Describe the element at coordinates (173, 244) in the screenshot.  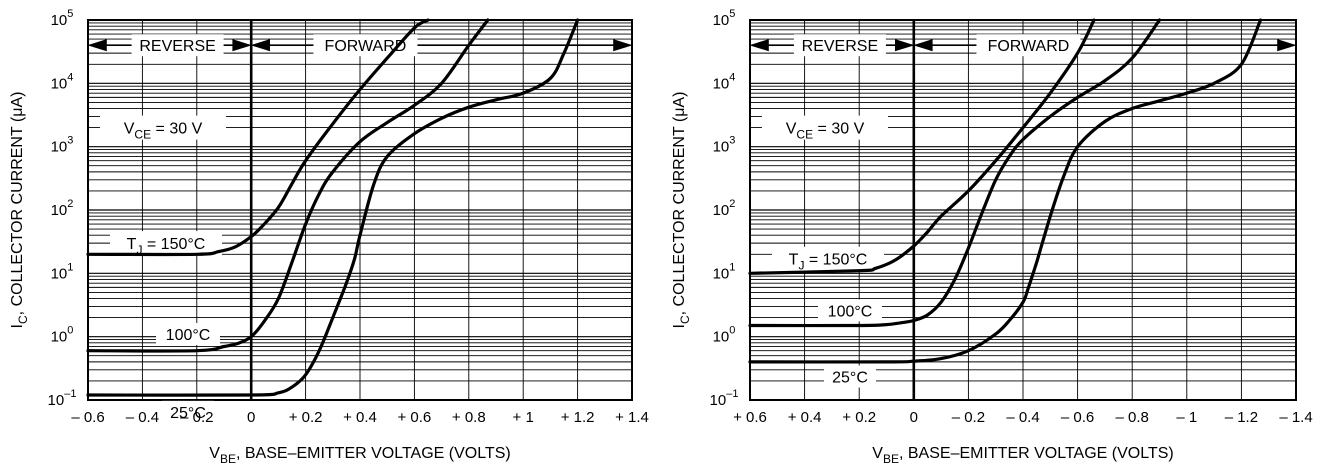
I see `tj150-label-rest: = 150°C` at that location.